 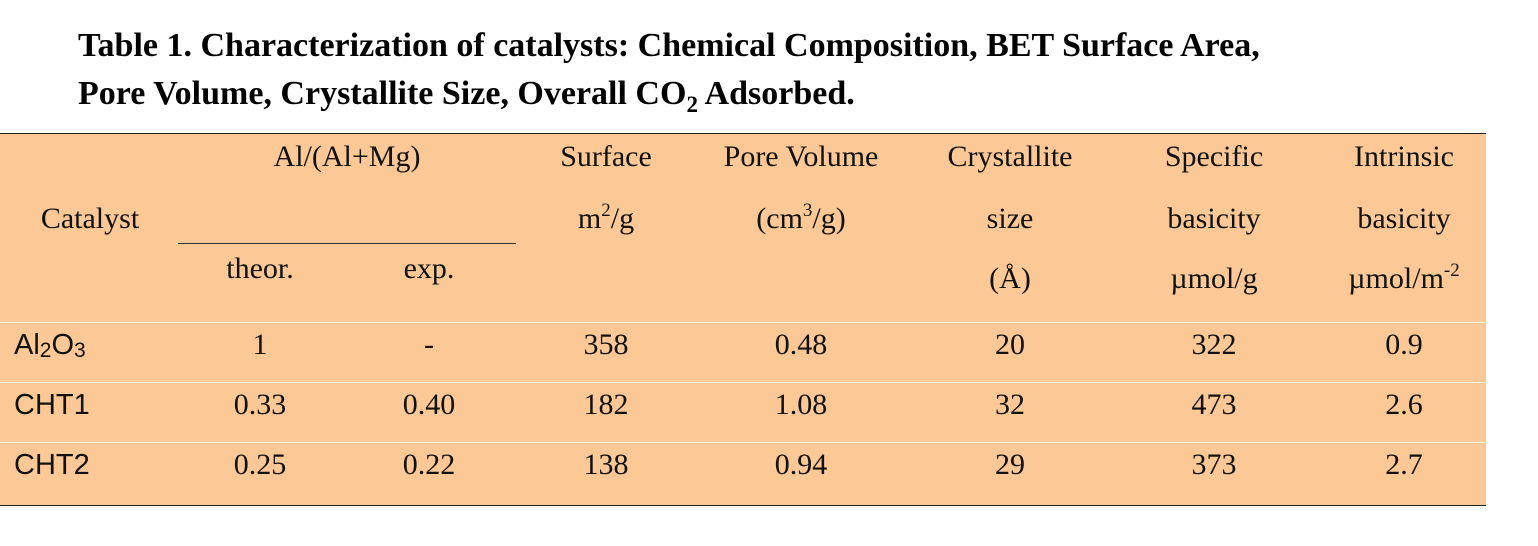 What do you see at coordinates (347, 156) in the screenshot?
I see `header-ratio-group: Al/(Al+Mg)` at bounding box center [347, 156].